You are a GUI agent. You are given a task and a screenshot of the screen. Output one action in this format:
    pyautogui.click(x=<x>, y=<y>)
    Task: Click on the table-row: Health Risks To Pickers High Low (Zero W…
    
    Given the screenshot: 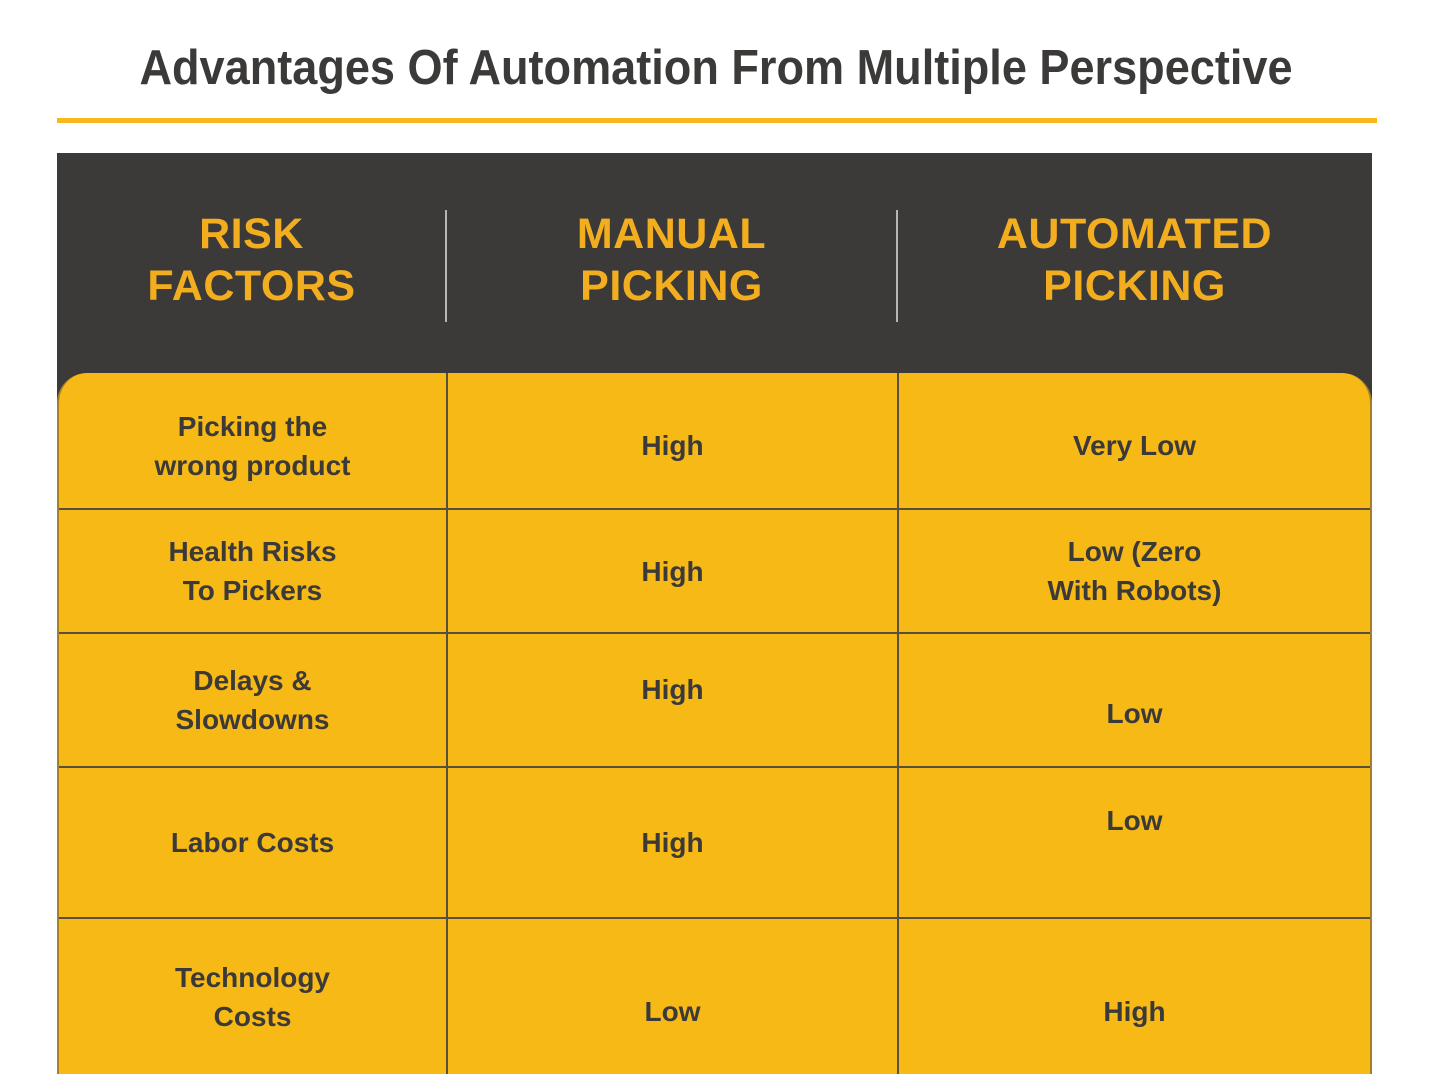 What is the action you would take?
    pyautogui.click(x=714, y=570)
    